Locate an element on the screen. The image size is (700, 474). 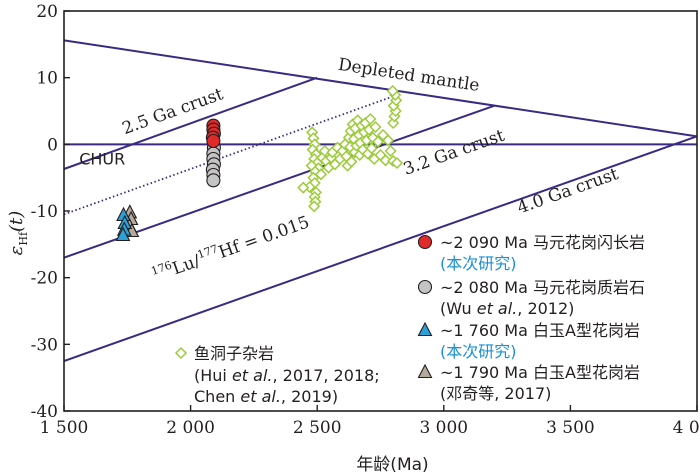
y-tick-label: 0 is located at coordinates (52, 145).